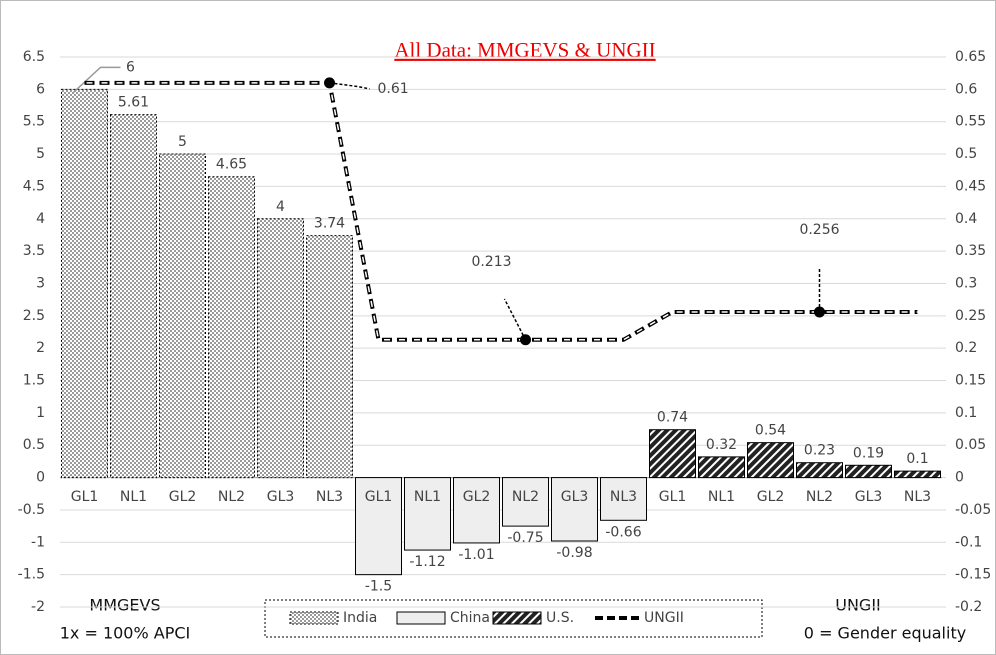 This screenshot has width=996, height=655. I want to click on data-label: 0.23, so click(819, 451).